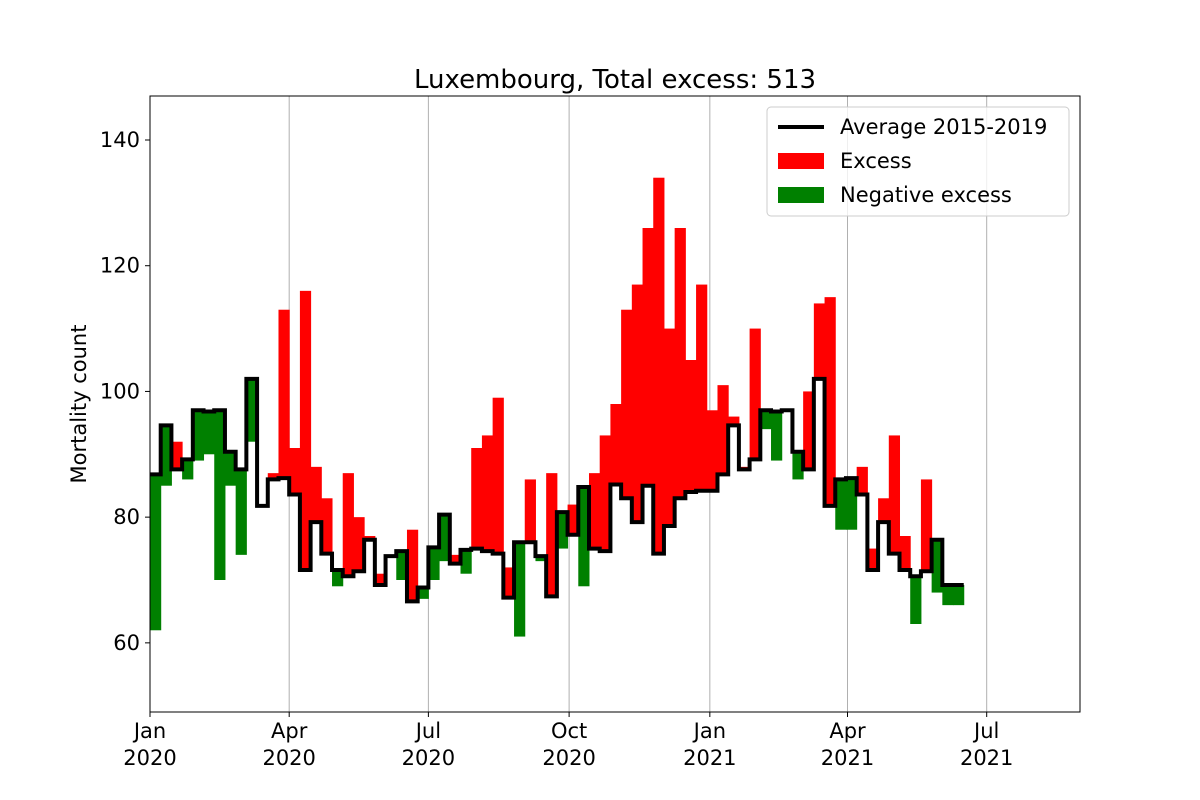  Describe the element at coordinates (569, 731) in the screenshot. I see `x-tick-label-month: Oct` at that location.